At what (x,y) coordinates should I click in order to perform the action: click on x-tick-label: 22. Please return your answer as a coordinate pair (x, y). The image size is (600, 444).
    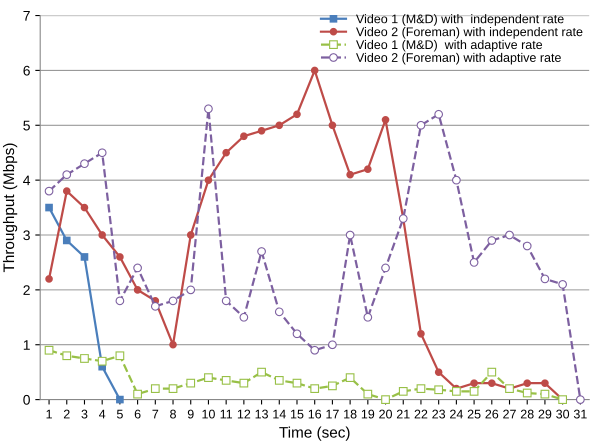
    Looking at the image, I should click on (421, 414).